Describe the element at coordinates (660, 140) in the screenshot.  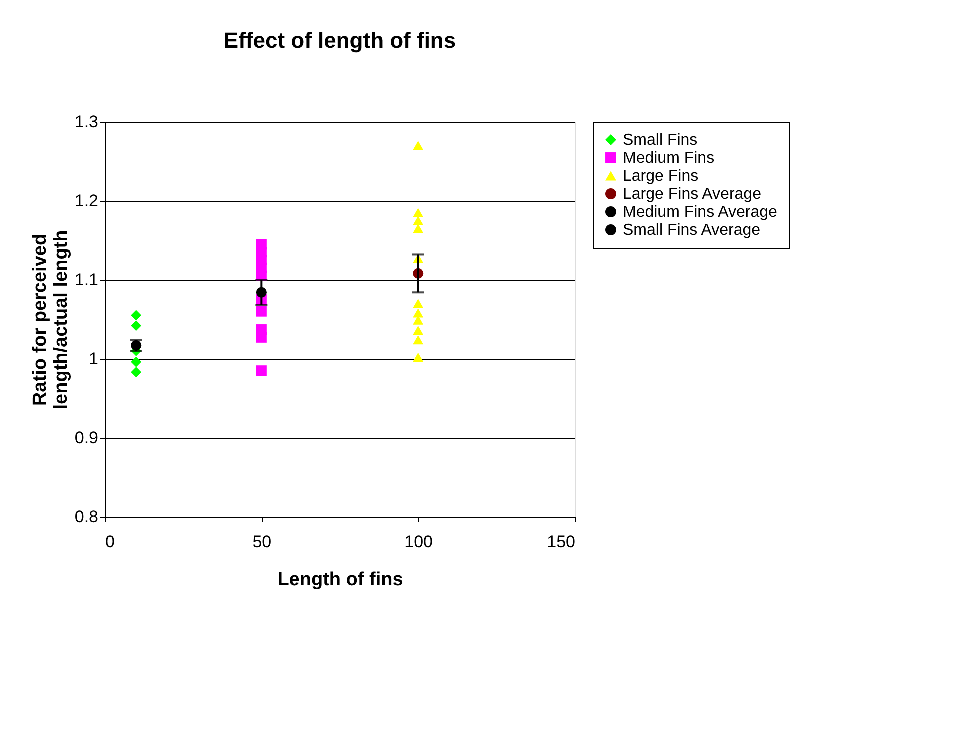
I see `legend-label: Small Fins` at that location.